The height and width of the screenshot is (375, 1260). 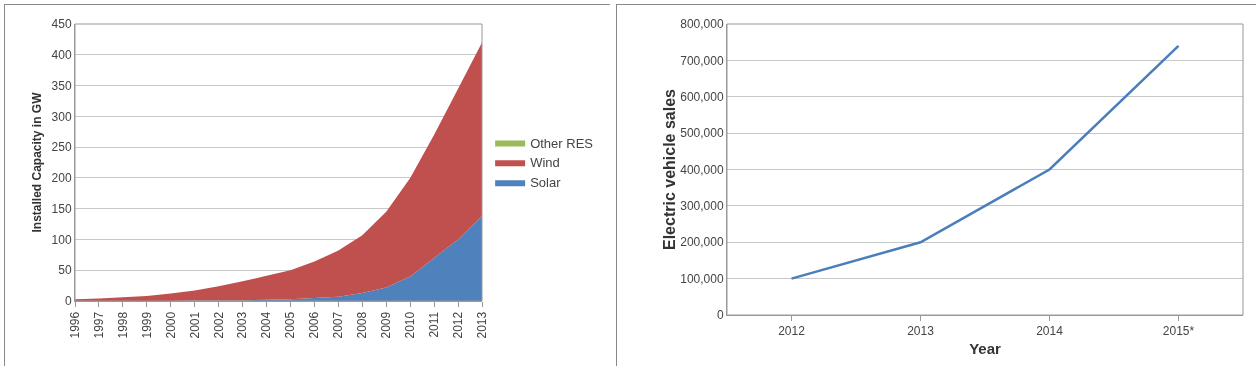 What do you see at coordinates (702, 133) in the screenshot?
I see `y-tick-label: 500,000` at bounding box center [702, 133].